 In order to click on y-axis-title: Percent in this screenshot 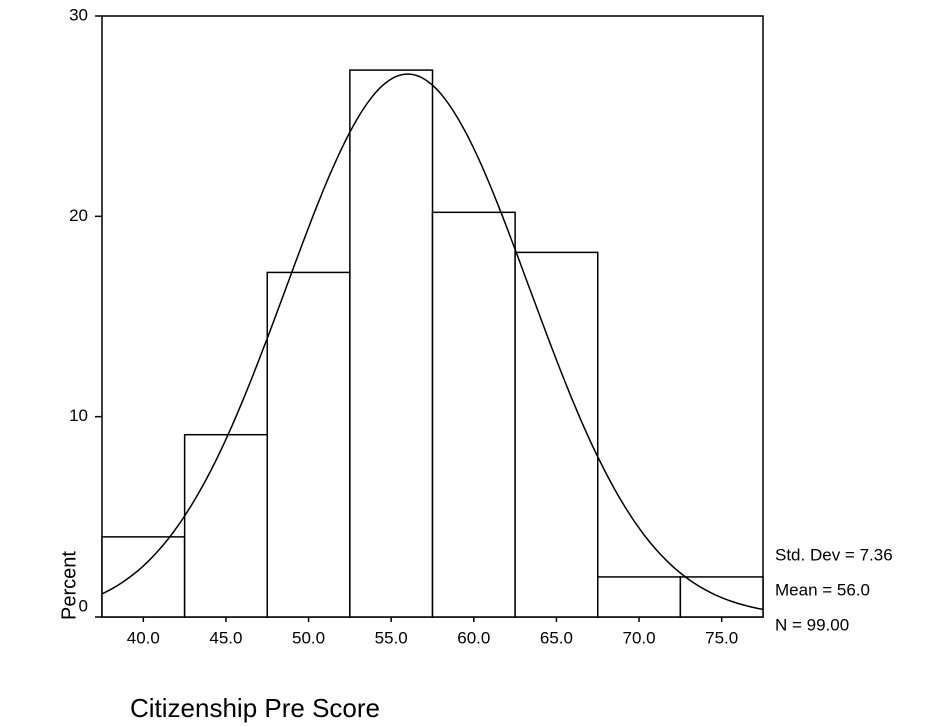, I will do `click(69, 585)`.